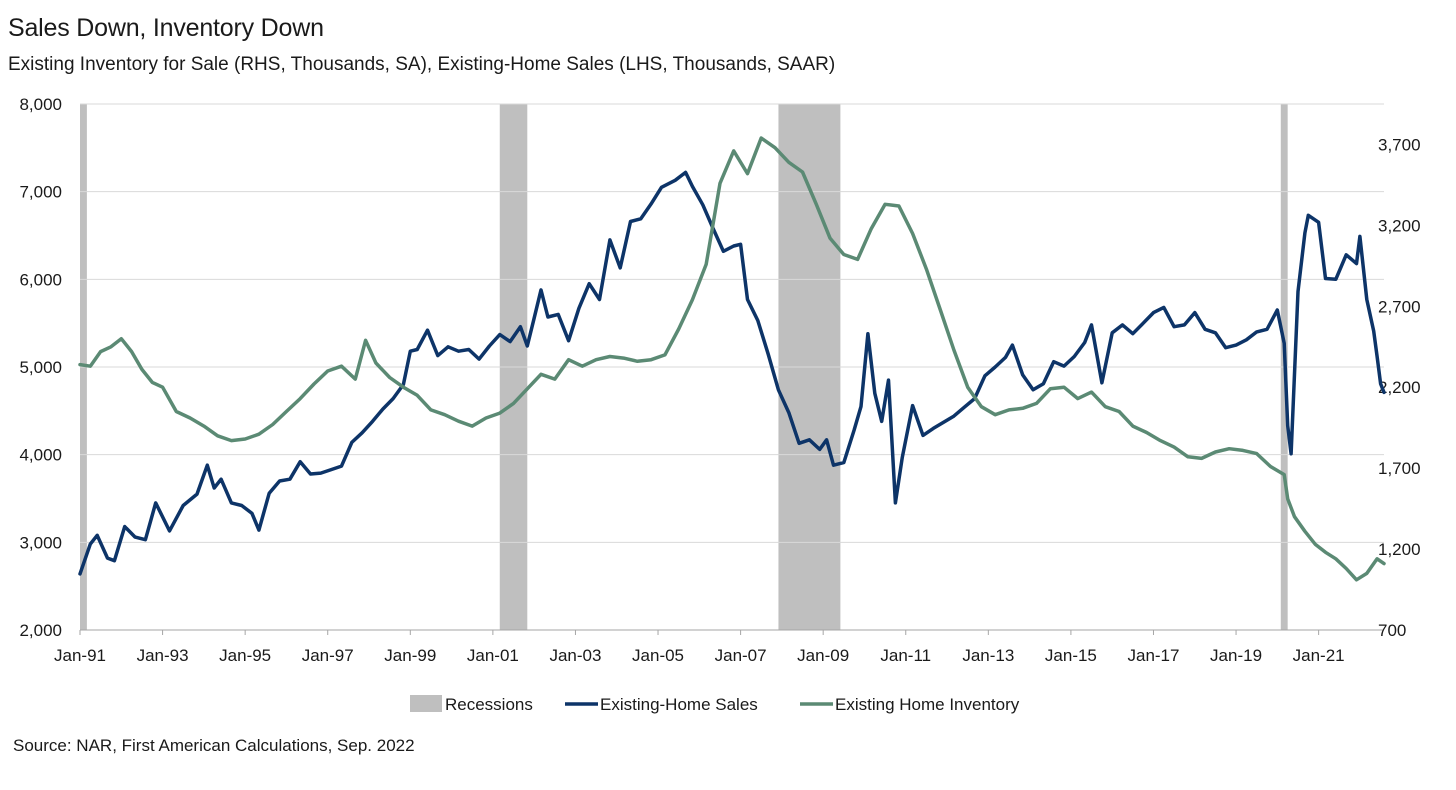  Describe the element at coordinates (80, 655) in the screenshot. I see `x-tick-label: Jan-91` at that location.